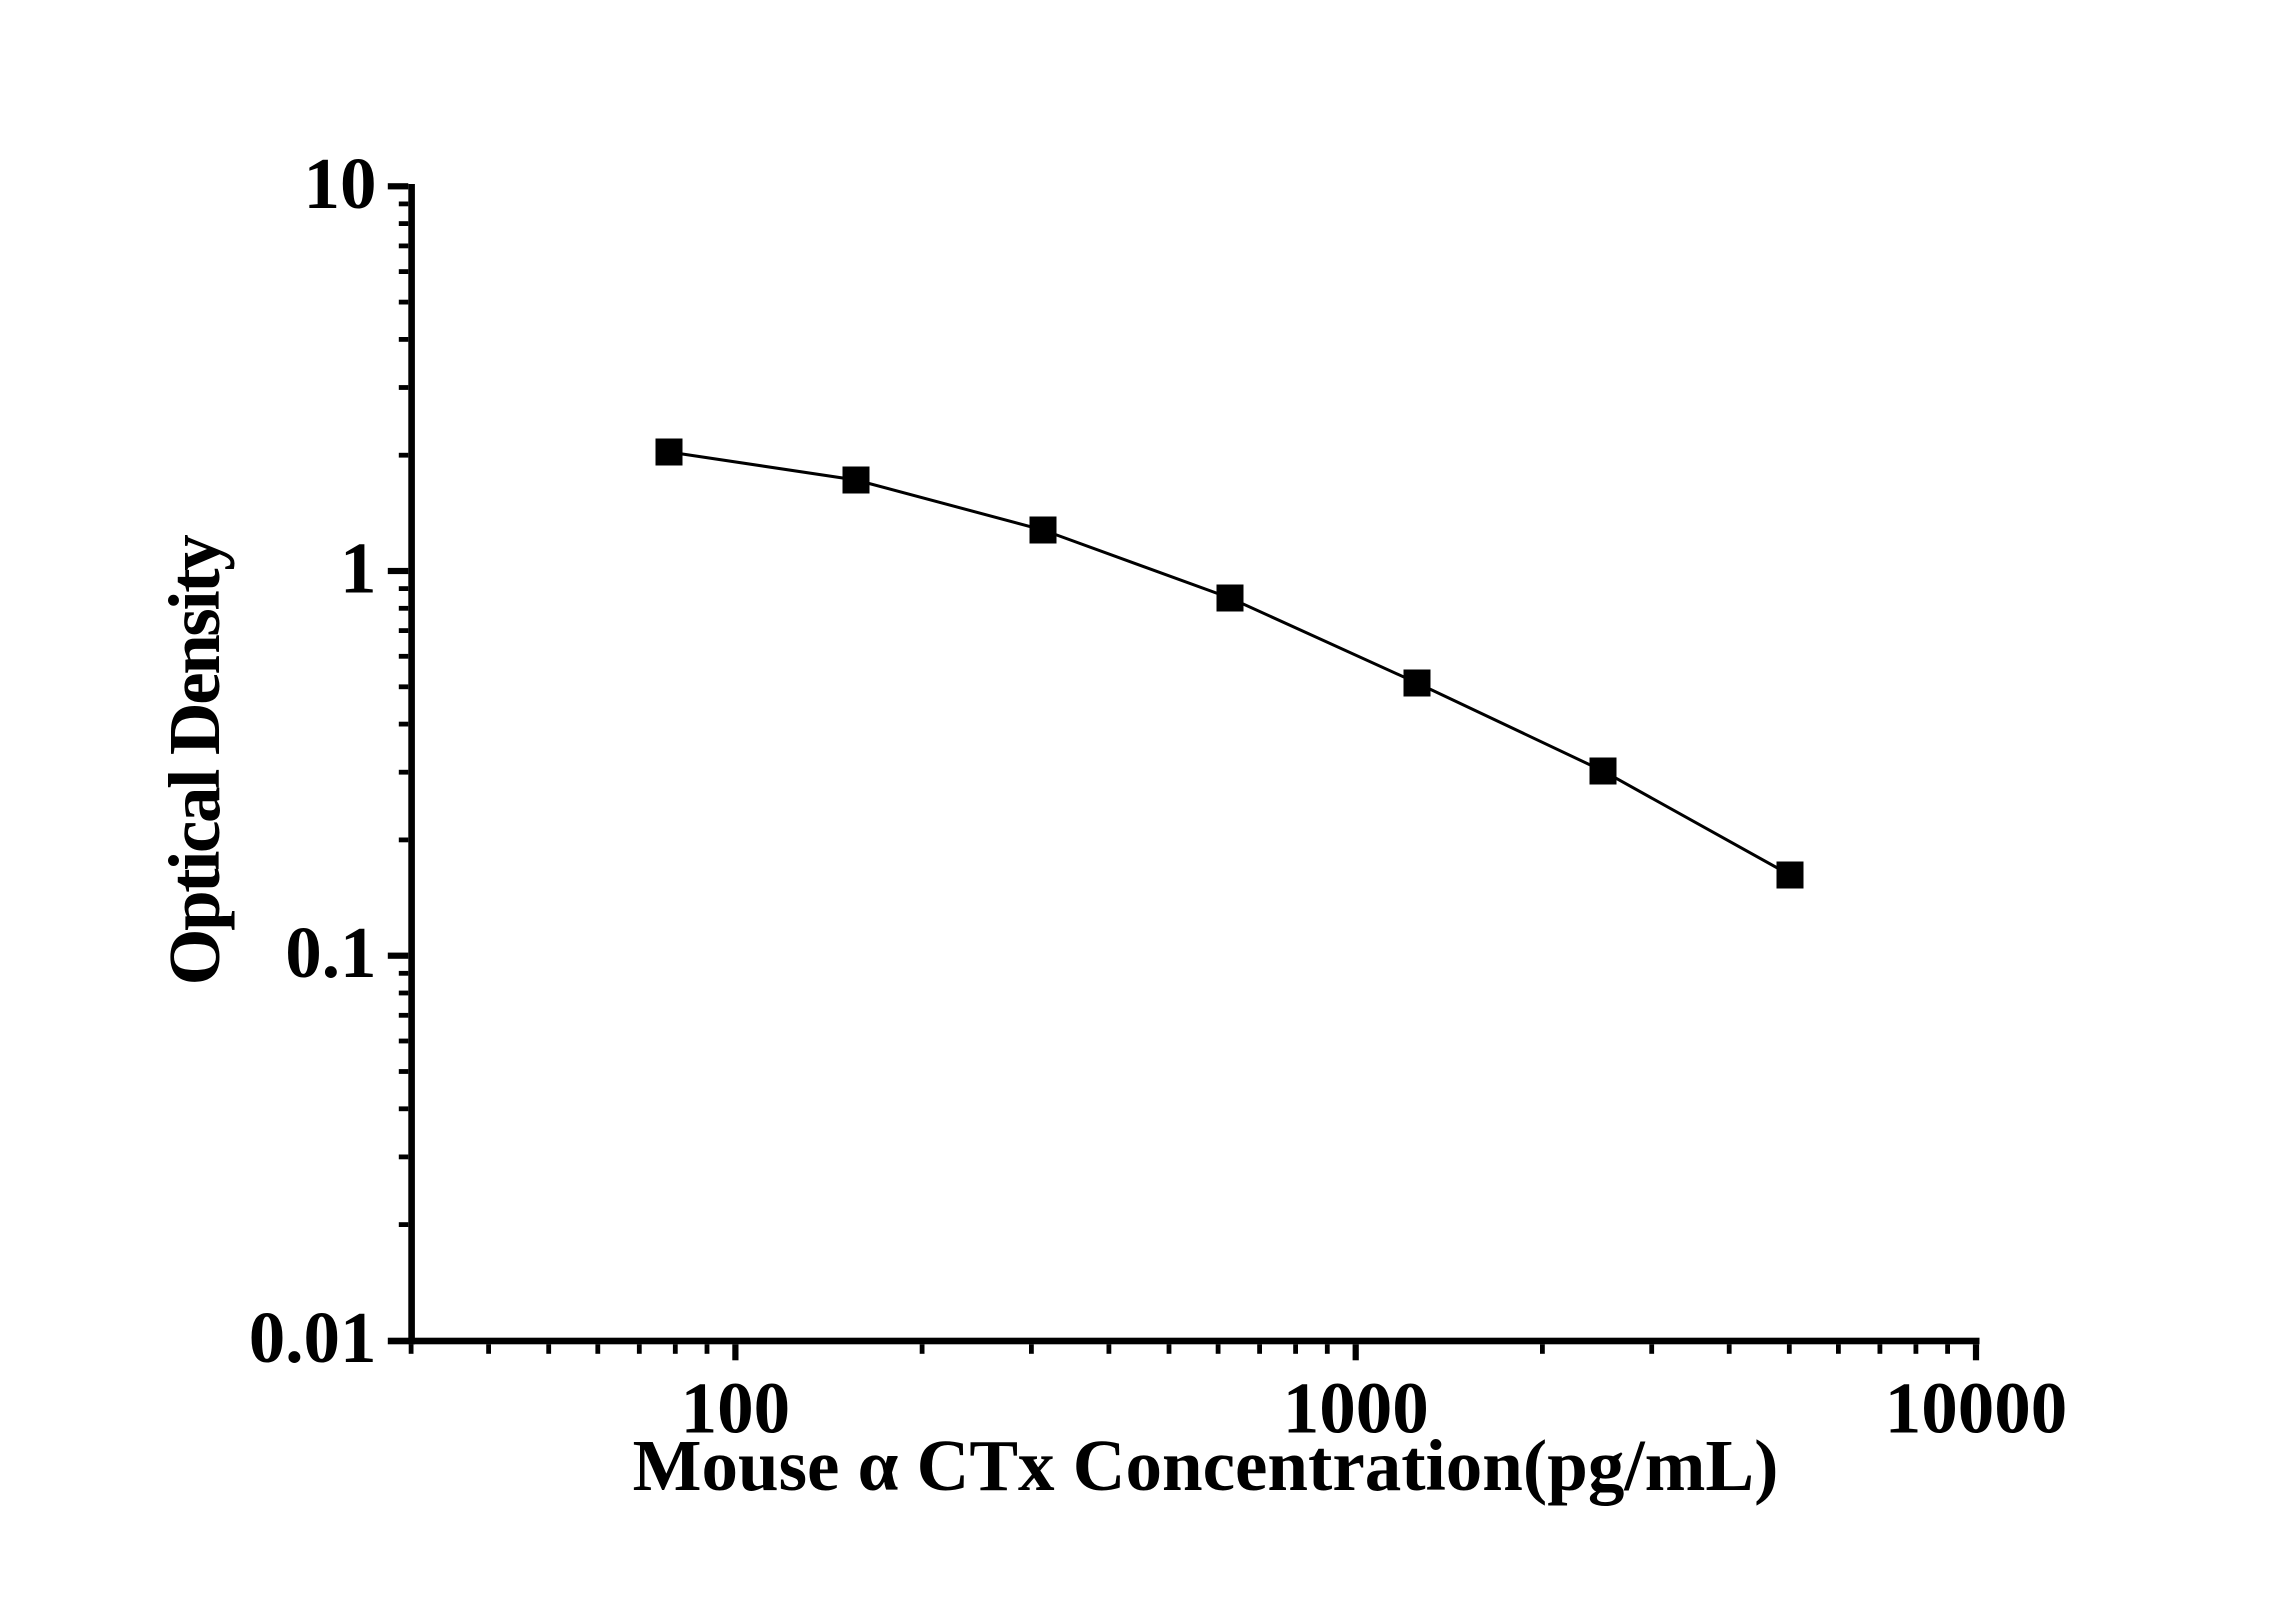 The height and width of the screenshot is (1609, 2296). Describe the element at coordinates (313, 1337) in the screenshot. I see `svg-text: 0.01` at that location.